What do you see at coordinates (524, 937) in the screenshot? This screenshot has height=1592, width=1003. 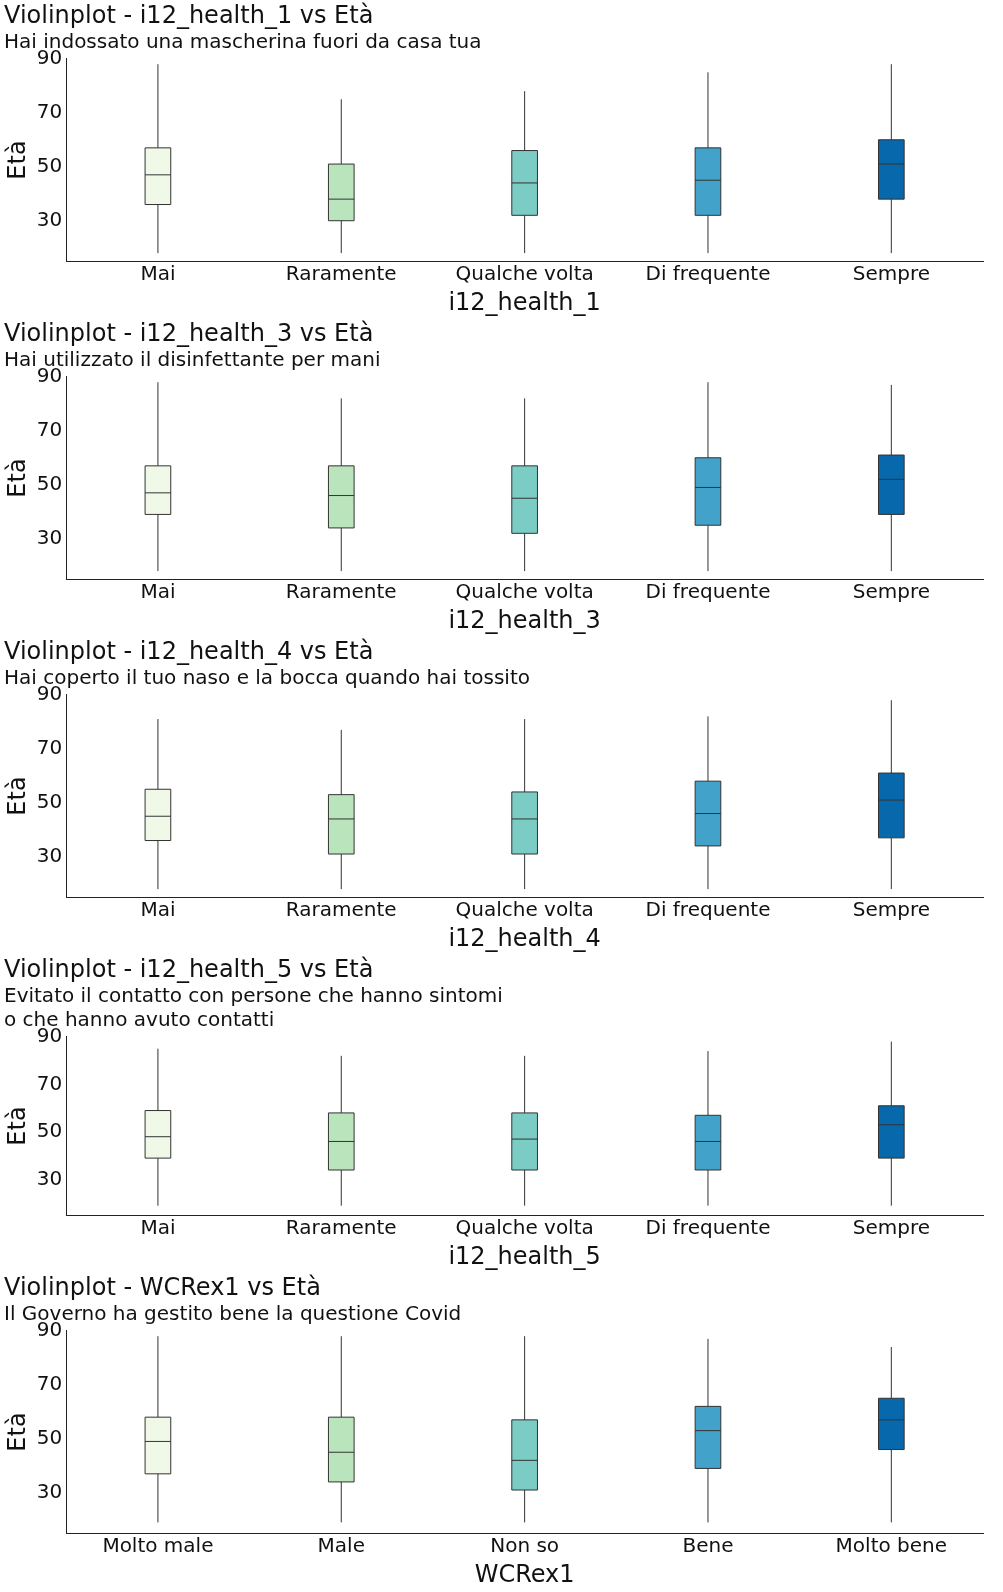 I see `x-axis-title: i12_health_4` at bounding box center [524, 937].